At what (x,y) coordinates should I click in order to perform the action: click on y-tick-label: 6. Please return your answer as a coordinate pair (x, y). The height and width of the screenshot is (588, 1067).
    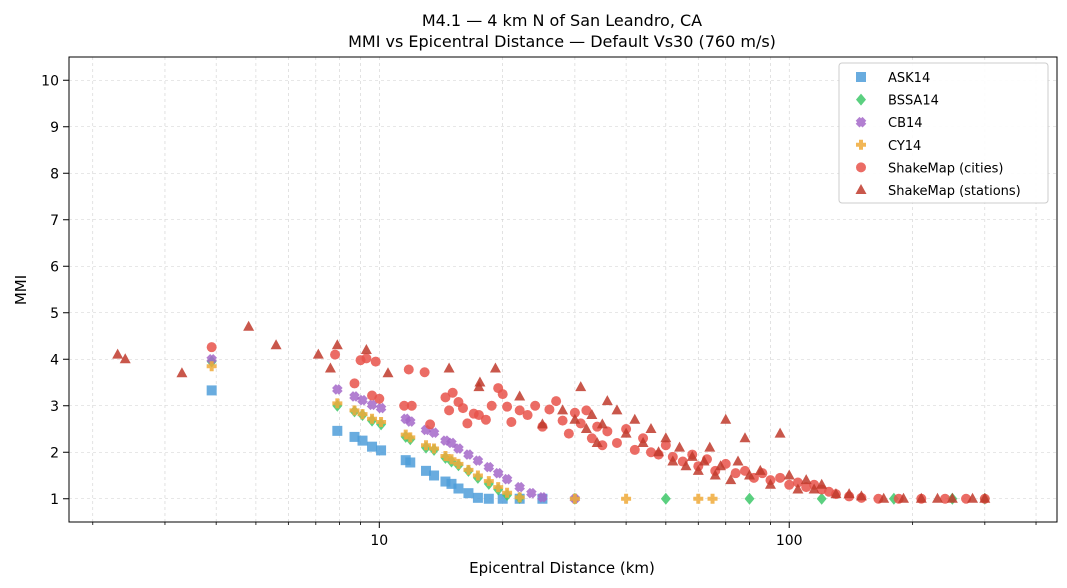
    Looking at the image, I should click on (54, 267).